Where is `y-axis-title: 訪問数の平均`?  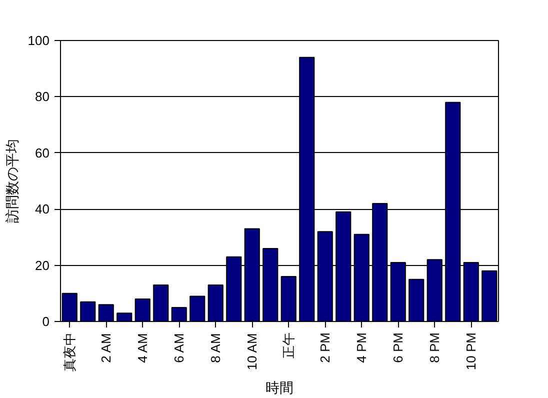
y-axis-title: 訪問数の平均 is located at coordinates (12, 181).